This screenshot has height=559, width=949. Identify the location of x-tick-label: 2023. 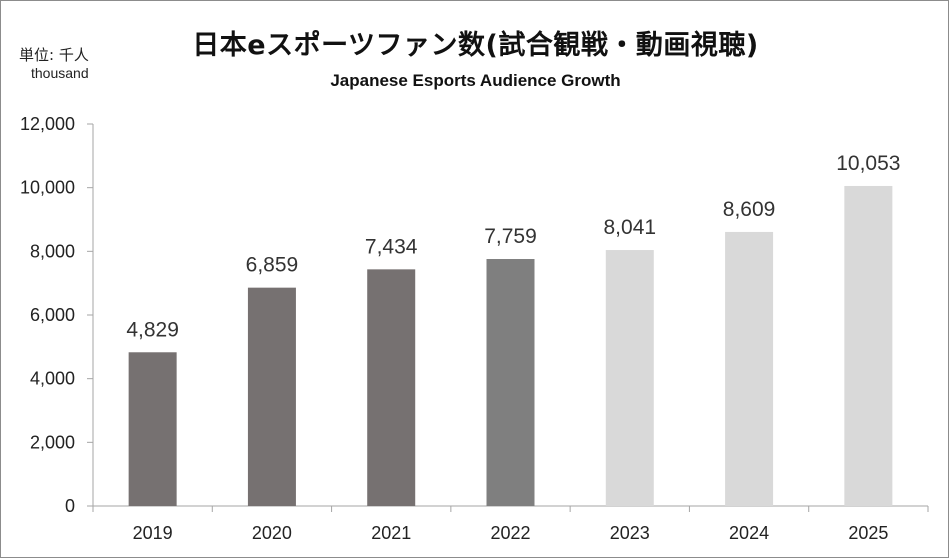
(630, 533).